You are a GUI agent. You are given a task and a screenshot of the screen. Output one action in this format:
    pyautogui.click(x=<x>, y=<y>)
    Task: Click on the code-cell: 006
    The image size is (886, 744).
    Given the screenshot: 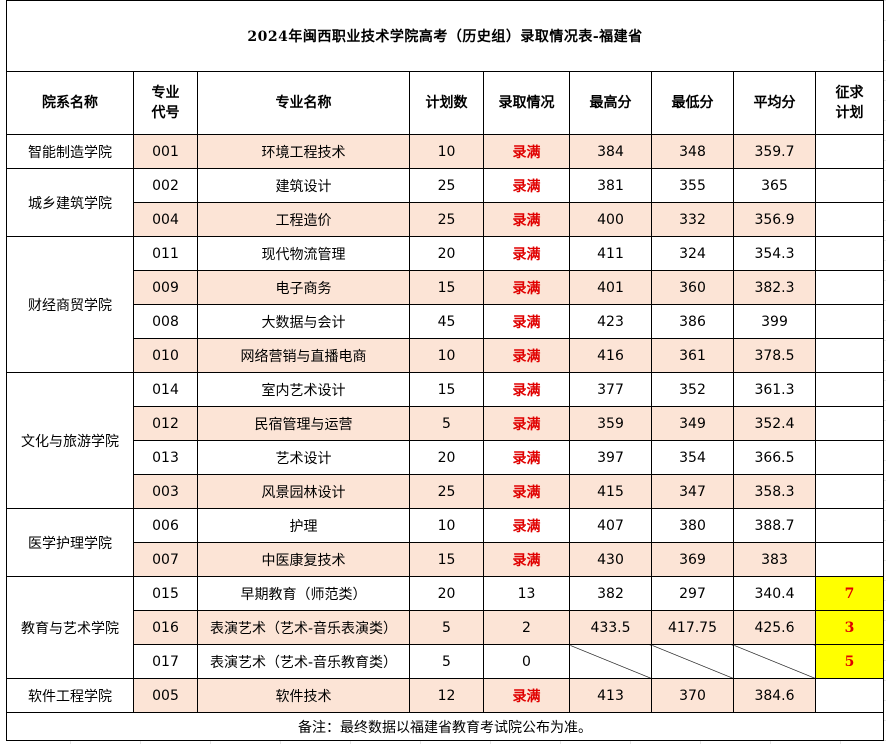 What is the action you would take?
    pyautogui.click(x=165, y=525)
    